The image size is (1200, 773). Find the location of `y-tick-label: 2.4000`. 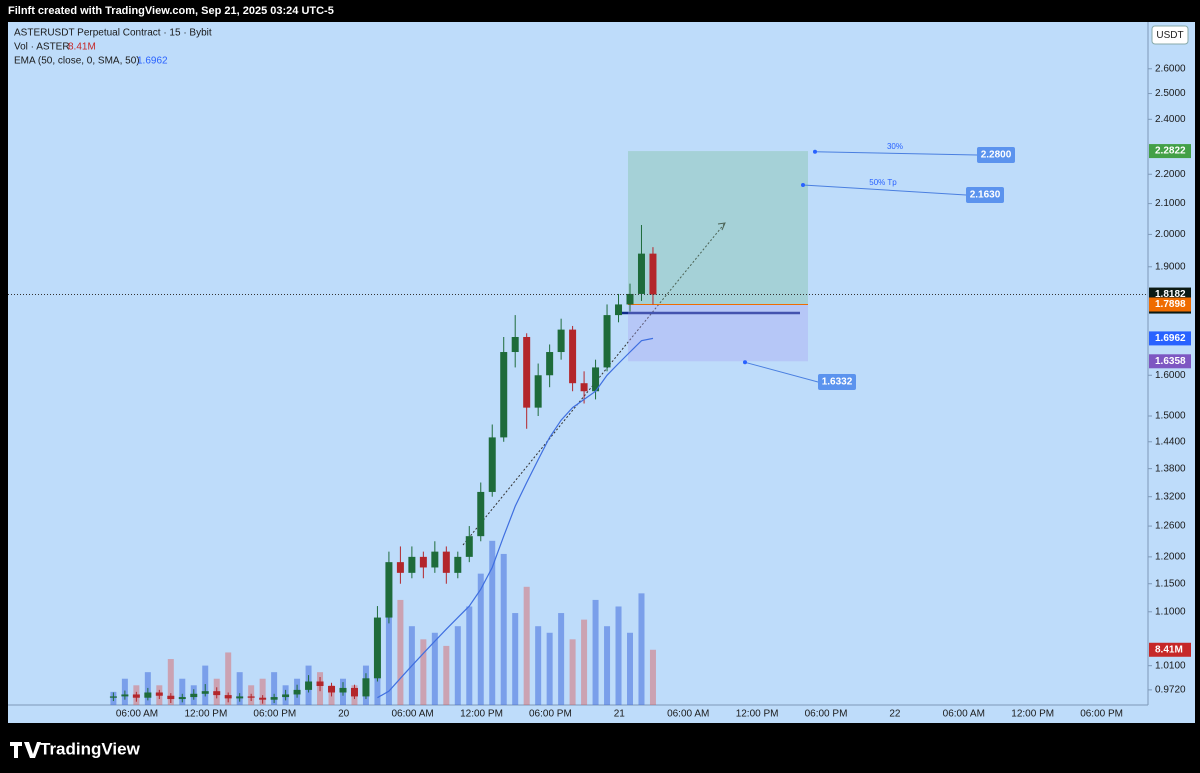

y-tick-label: 2.4000 is located at coordinates (1170, 119).